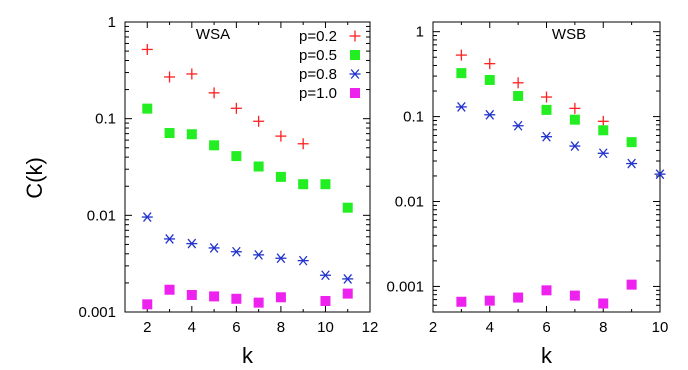  I want to click on legend-label: p=1.0, so click(318, 93).